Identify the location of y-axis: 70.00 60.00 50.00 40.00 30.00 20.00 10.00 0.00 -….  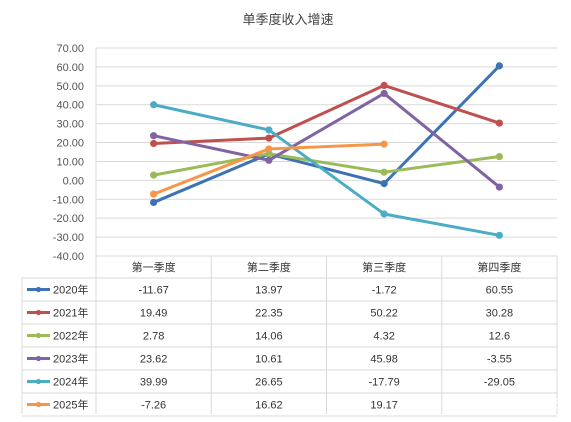
(68, 153).